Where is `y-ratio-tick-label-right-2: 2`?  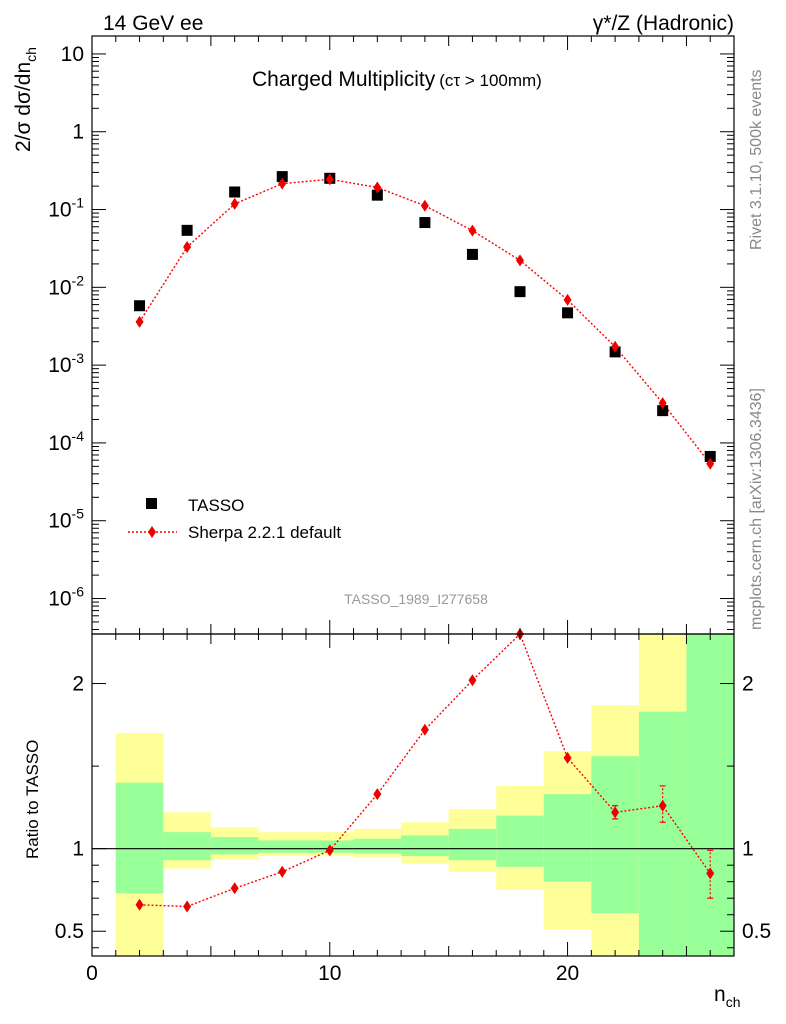 y-ratio-tick-label-right-2: 2 is located at coordinates (748, 684).